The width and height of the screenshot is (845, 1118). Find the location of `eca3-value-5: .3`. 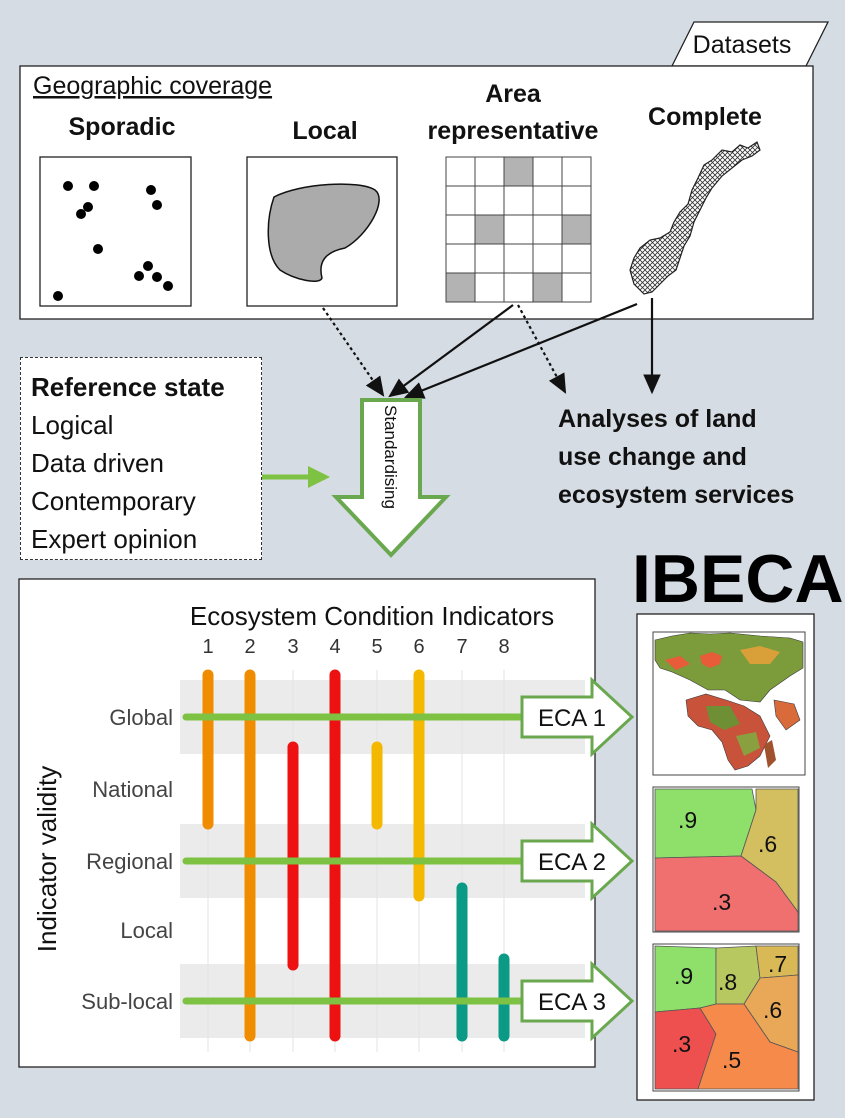

eca3-value-5: .3 is located at coordinates (681, 1044).